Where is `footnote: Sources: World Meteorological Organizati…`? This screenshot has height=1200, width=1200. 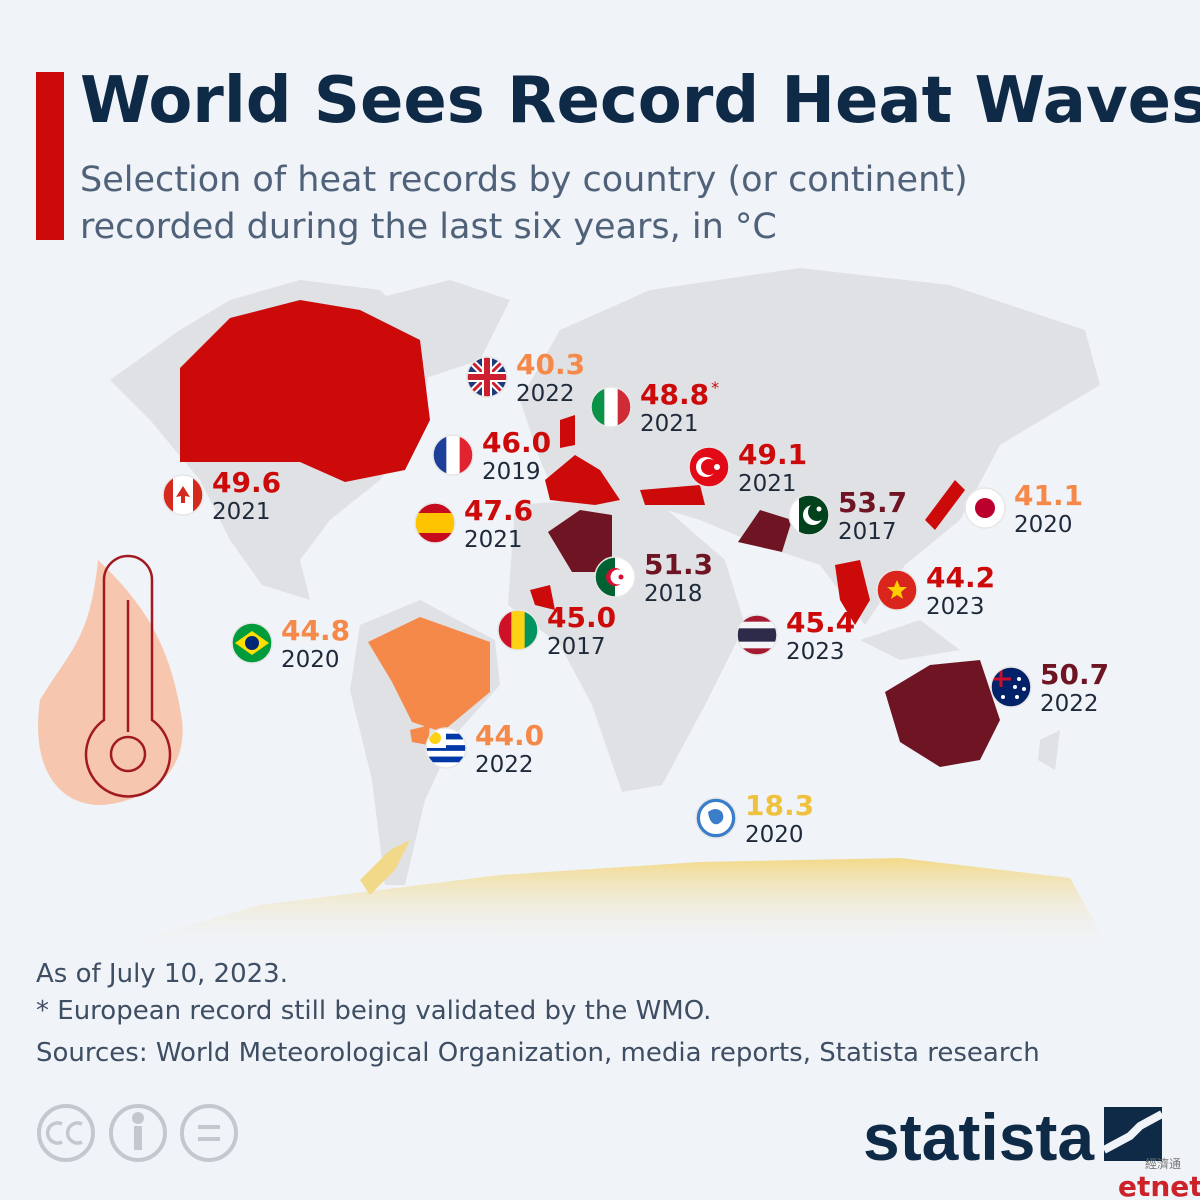
footnote: Sources: World Meteorological Organizati… is located at coordinates (538, 1053).